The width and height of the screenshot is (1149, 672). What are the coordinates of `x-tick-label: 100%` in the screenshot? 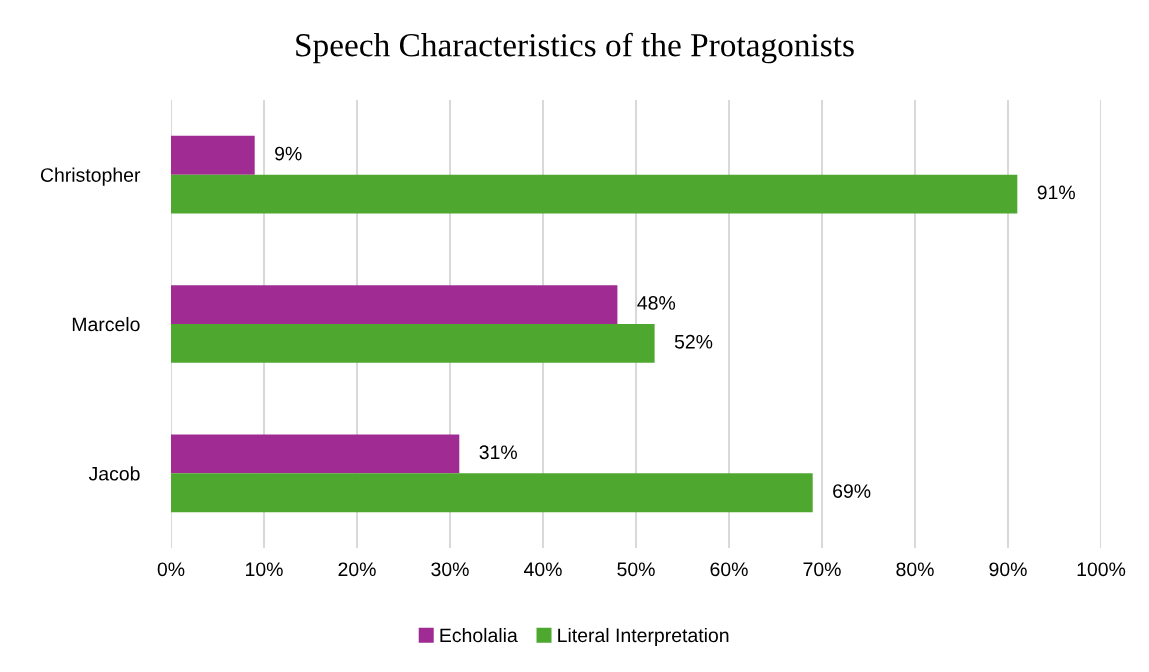 It's located at (1101, 569).